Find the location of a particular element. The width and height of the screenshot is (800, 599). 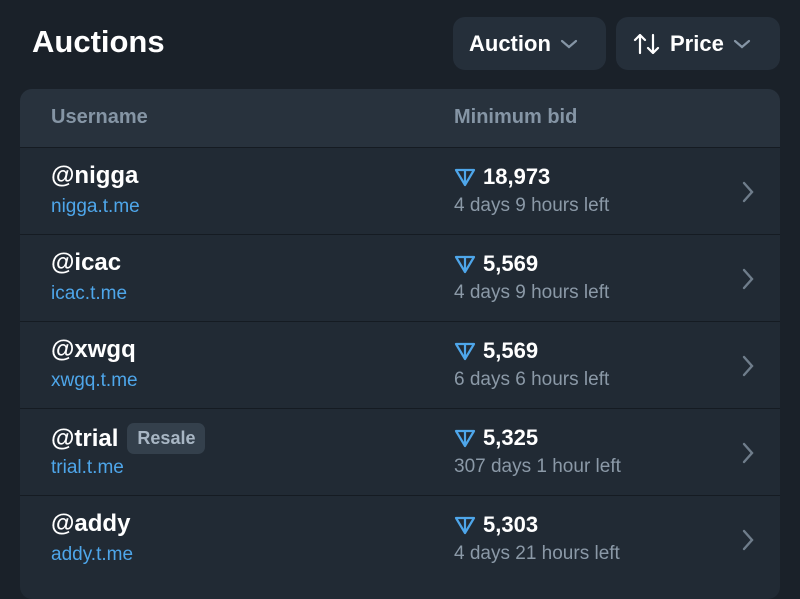

price-sort: Price is located at coordinates (698, 43).